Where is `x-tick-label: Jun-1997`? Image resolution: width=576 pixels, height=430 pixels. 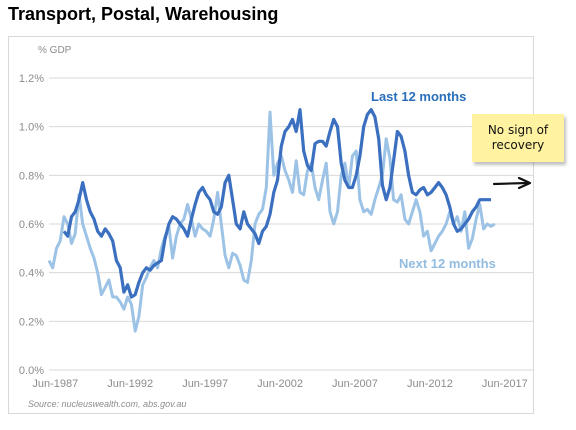 x-tick-label: Jun-1997 is located at coordinates (205, 384).